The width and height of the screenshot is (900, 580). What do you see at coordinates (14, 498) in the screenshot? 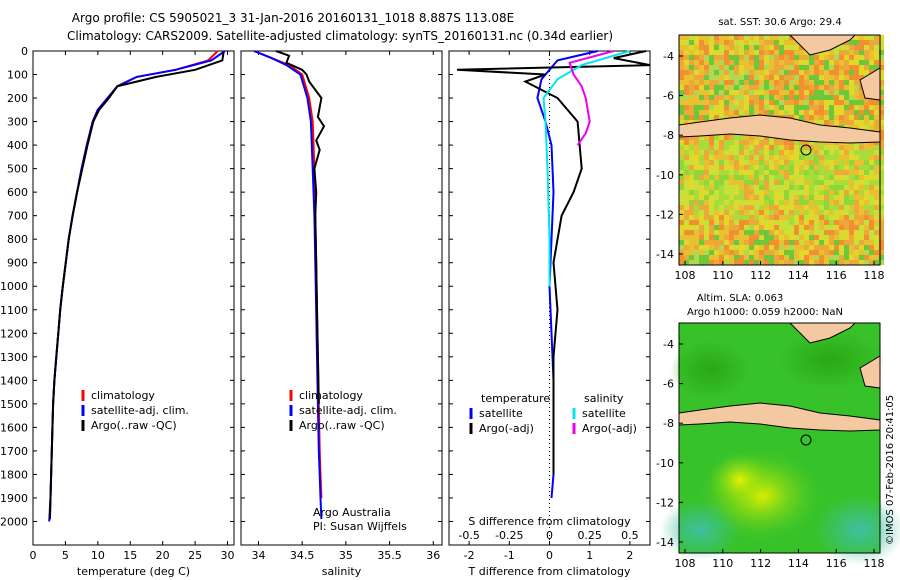
I see `y-tick-label: 1900` at bounding box center [14, 498].